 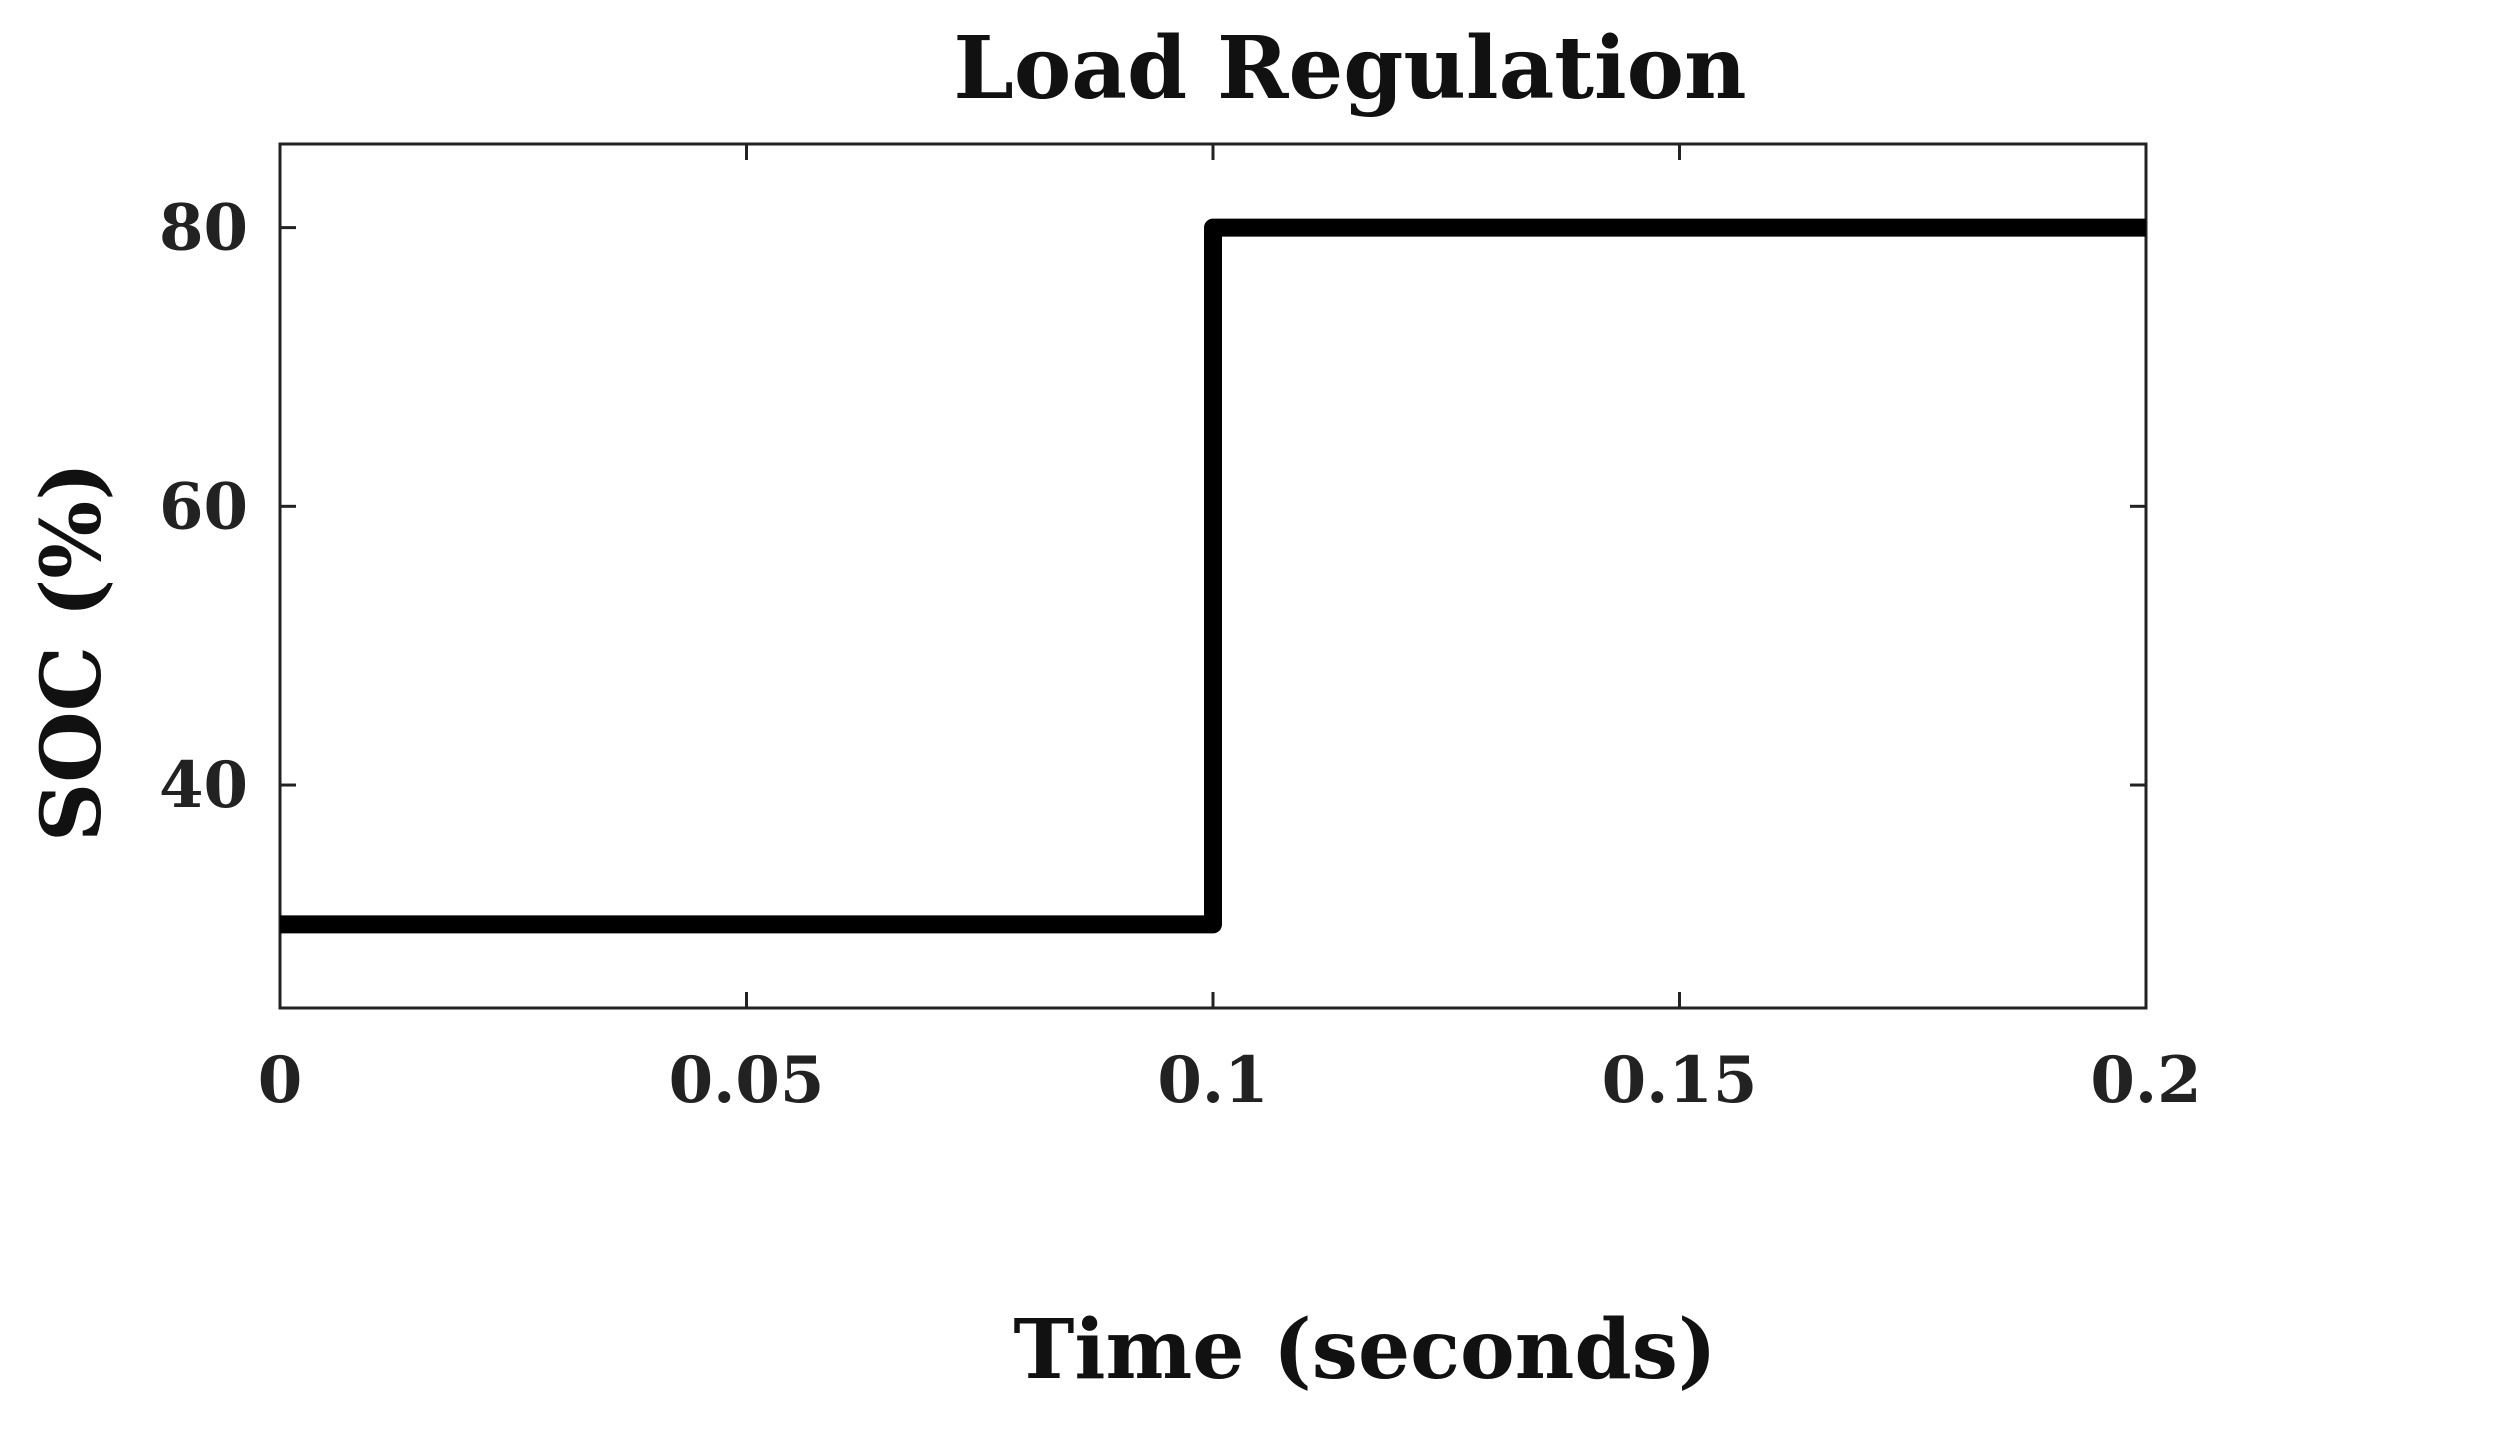 What do you see at coordinates (1364, 1350) in the screenshot?
I see `x-axis-label: Time (seconds)` at bounding box center [1364, 1350].